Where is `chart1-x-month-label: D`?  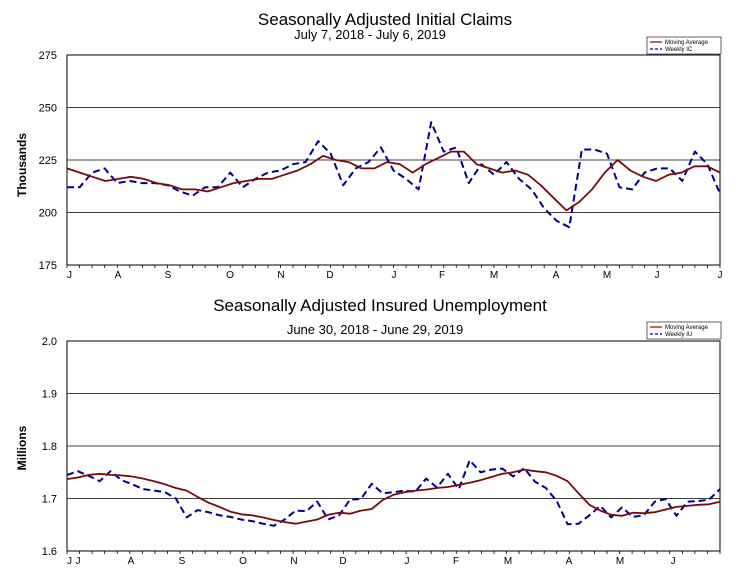 chart1-x-month-label: D is located at coordinates (329, 275).